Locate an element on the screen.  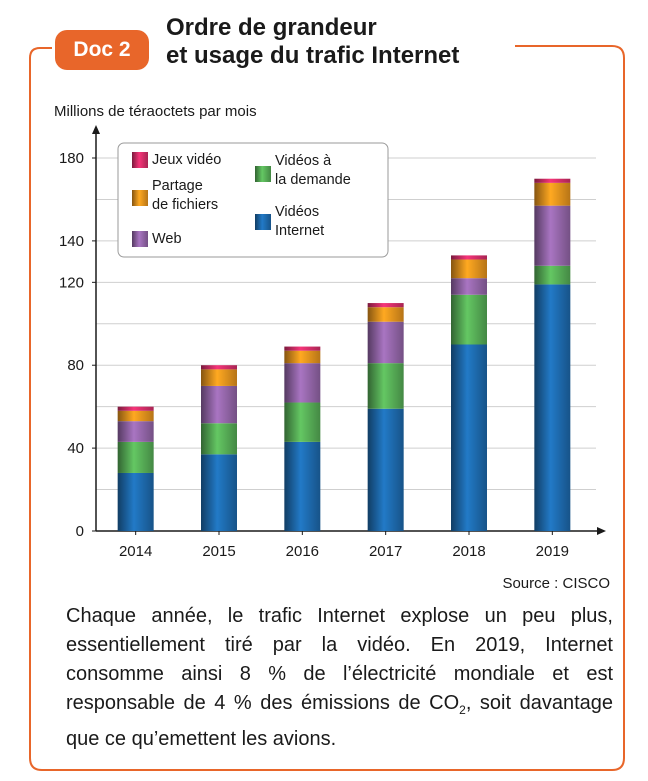
legend-label: Vidéos à la demande is located at coordinates (313, 170).